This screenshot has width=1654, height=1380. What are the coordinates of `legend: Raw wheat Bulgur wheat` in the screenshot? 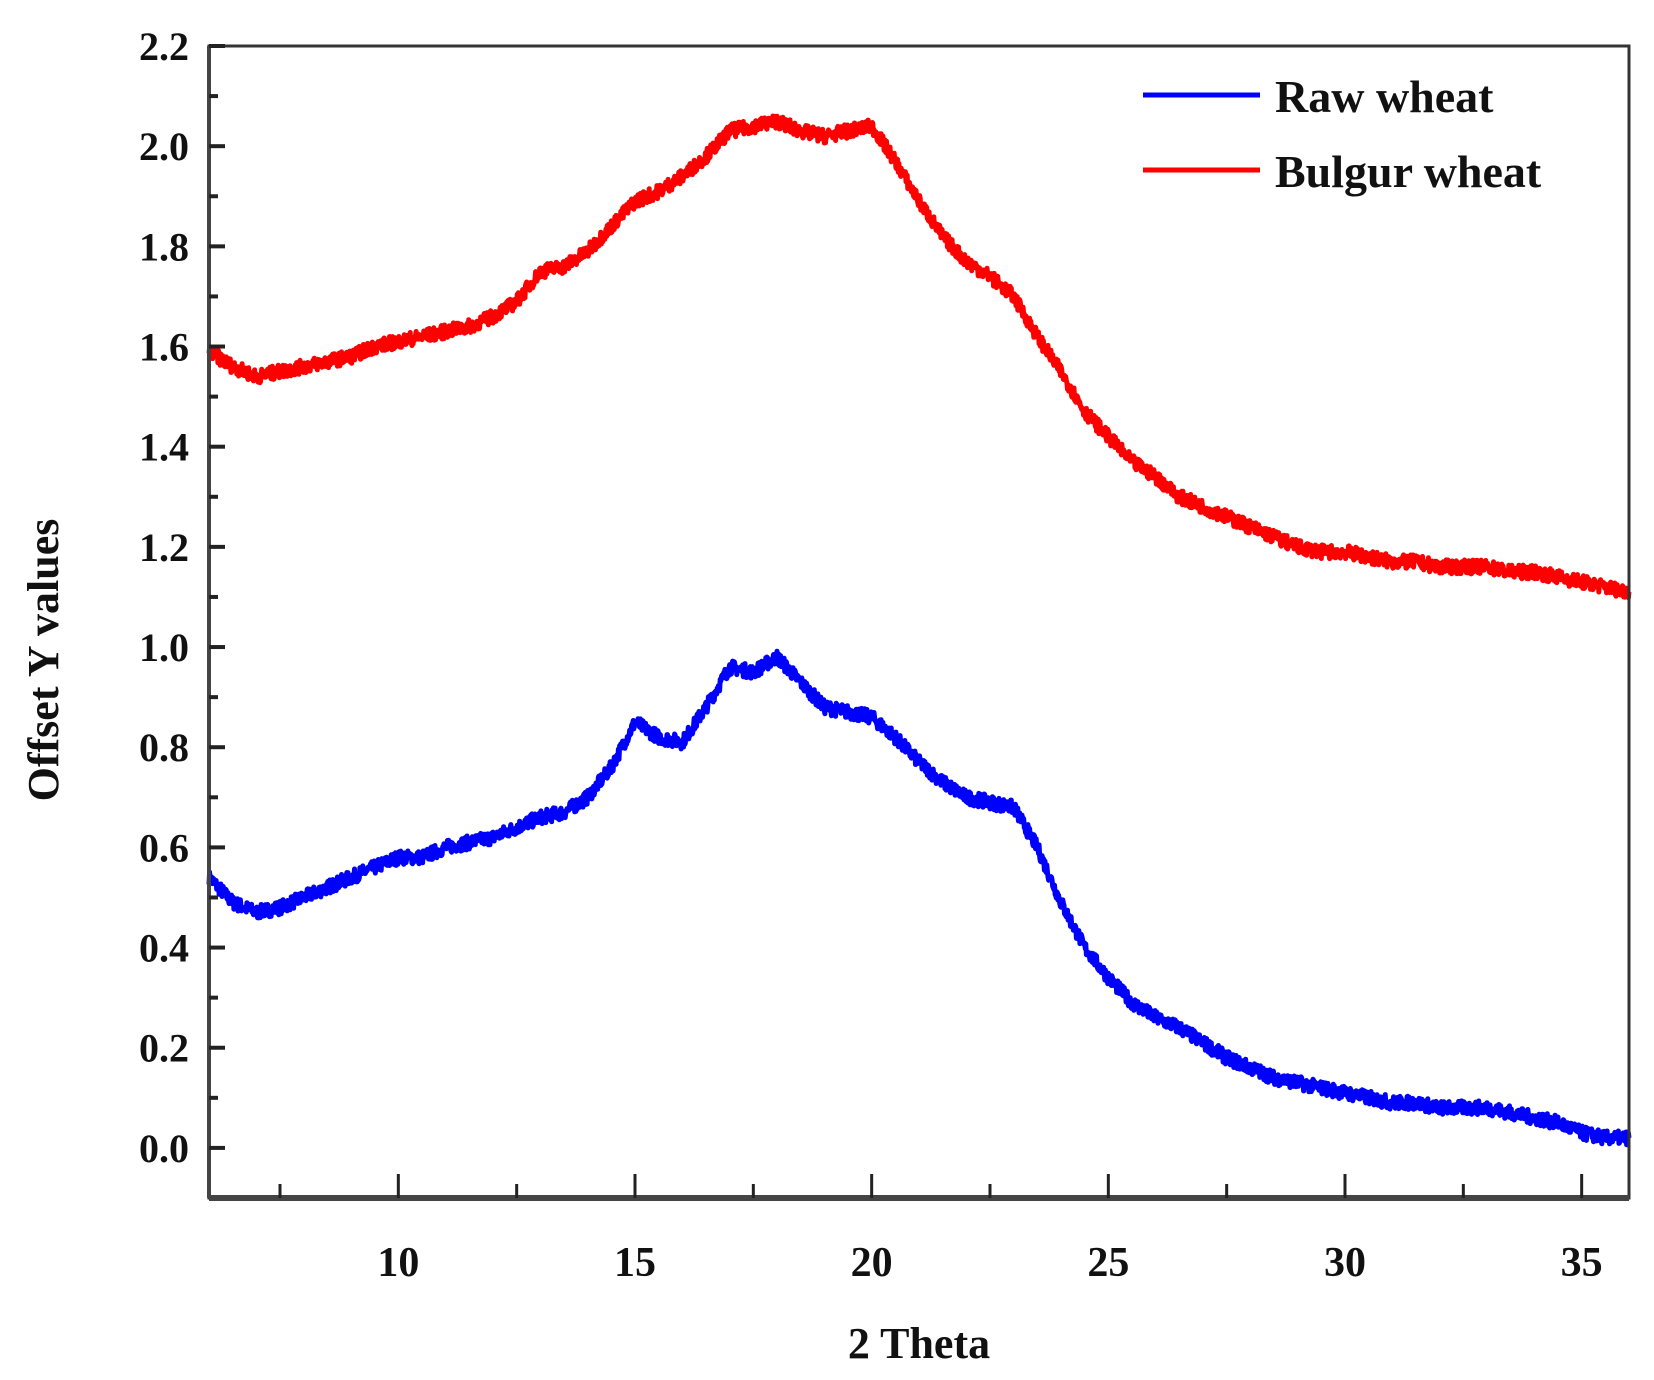 It's located at (1342, 134).